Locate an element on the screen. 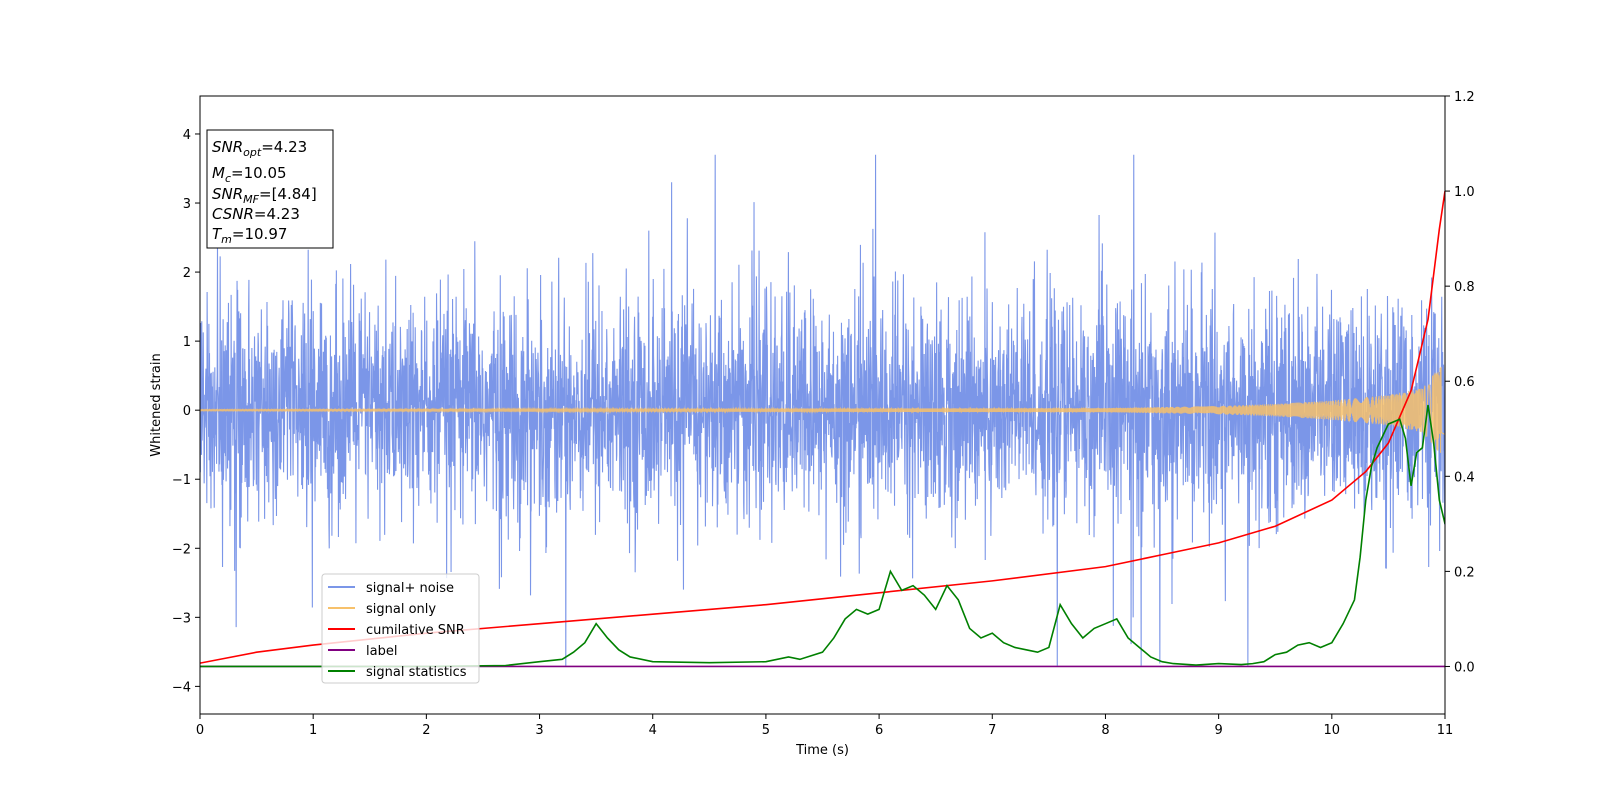 The height and width of the screenshot is (800, 1600). info-box-frame is located at coordinates (270, 189).